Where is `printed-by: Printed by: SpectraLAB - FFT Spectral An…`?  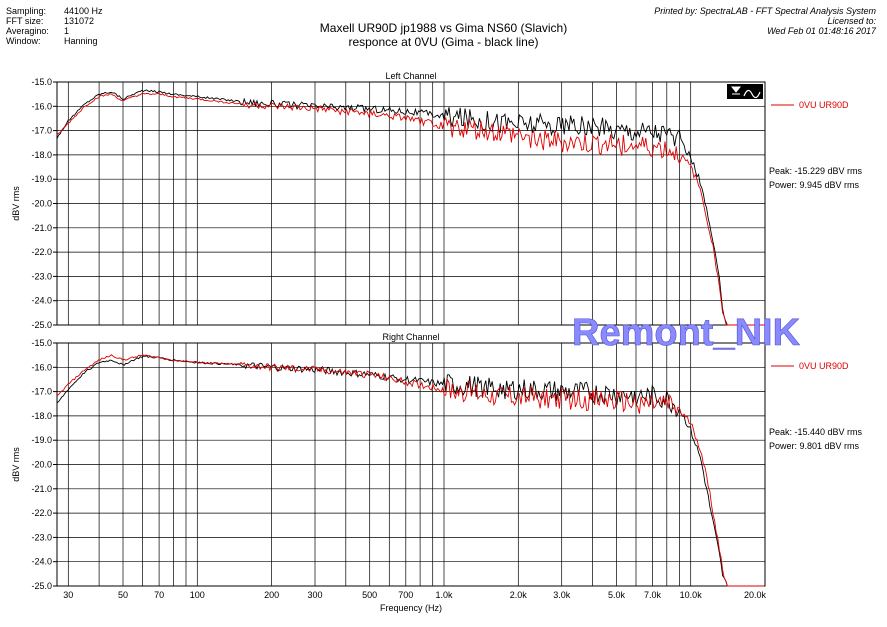
printed-by: Printed by: SpectraLAB - FFT Spectral An… is located at coordinates (765, 11).